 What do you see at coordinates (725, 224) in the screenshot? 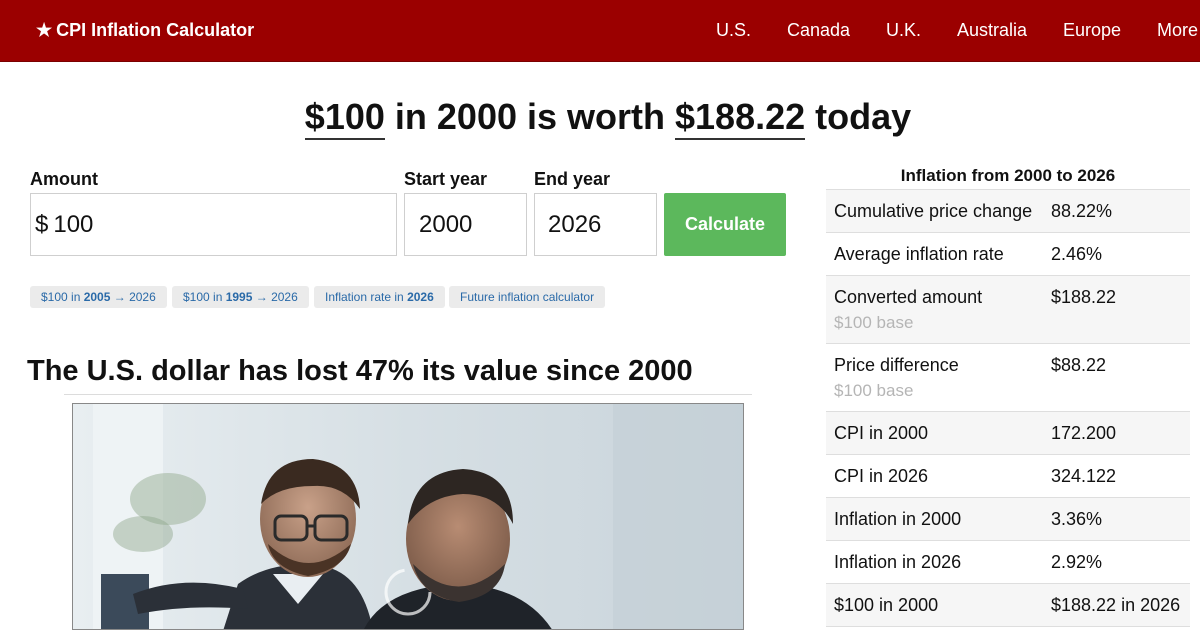
I see `calculate-button: Calculate` at bounding box center [725, 224].